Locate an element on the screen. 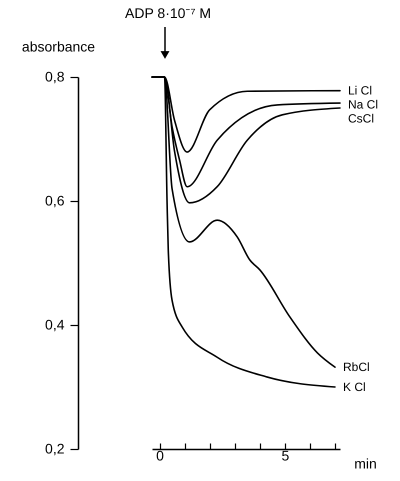 This screenshot has height=481, width=400. series-label: CsCl is located at coordinates (361, 119).